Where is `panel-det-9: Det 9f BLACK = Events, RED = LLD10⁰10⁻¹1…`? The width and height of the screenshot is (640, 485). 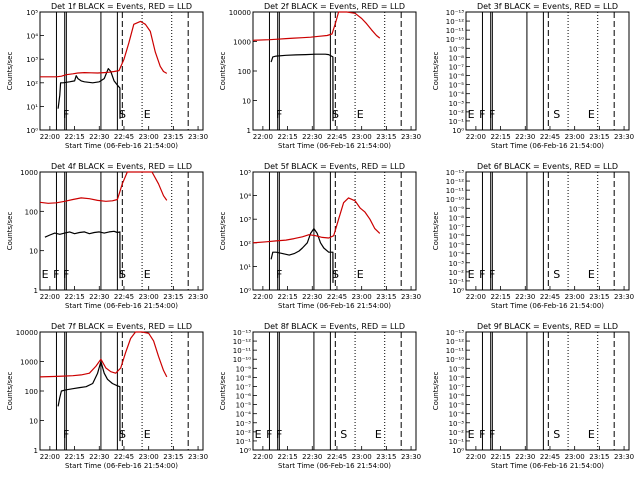 panel-det-9: Det 9f BLACK = Events, RED = LLD10⁰10⁻¹1… is located at coordinates (533, 396).